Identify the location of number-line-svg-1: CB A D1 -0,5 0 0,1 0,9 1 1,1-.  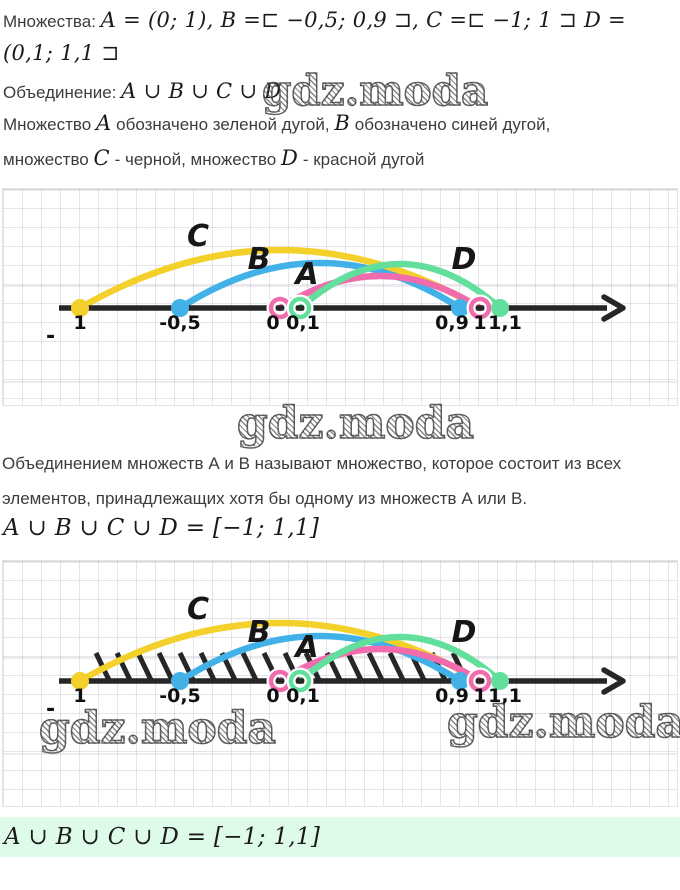
(336, 284).